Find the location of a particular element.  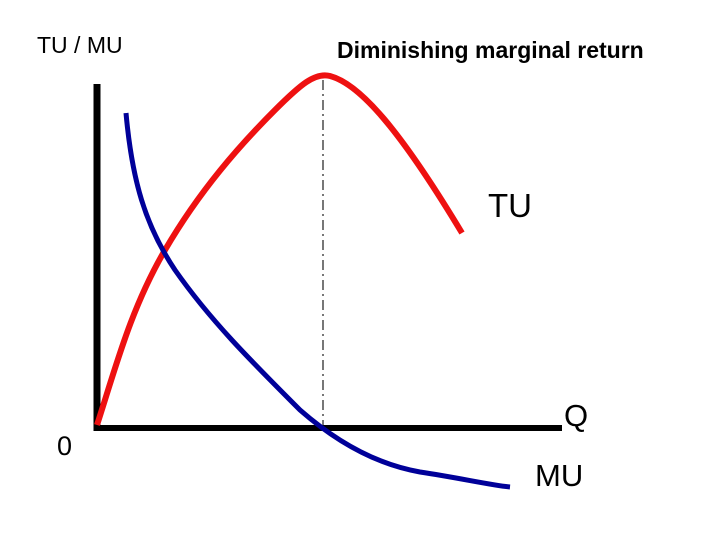

x-axis-label: Q is located at coordinates (576, 415).